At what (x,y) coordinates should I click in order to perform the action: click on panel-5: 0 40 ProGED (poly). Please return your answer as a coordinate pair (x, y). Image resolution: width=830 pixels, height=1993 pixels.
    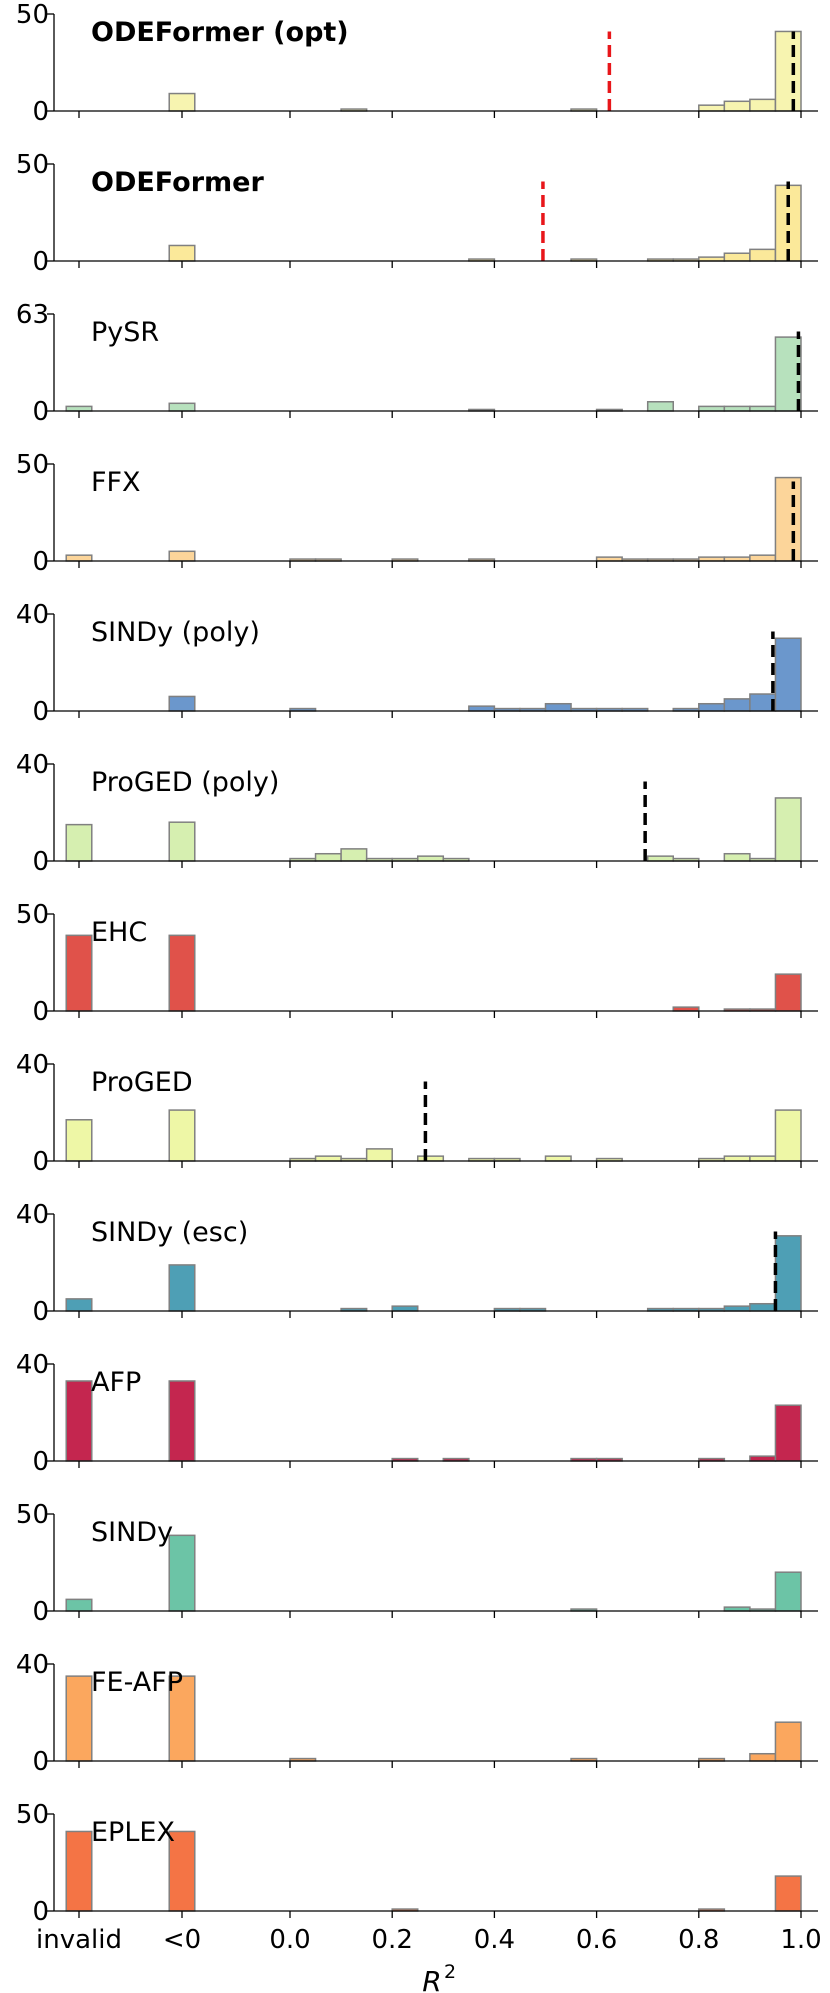
    Looking at the image, I should click on (417, 813).